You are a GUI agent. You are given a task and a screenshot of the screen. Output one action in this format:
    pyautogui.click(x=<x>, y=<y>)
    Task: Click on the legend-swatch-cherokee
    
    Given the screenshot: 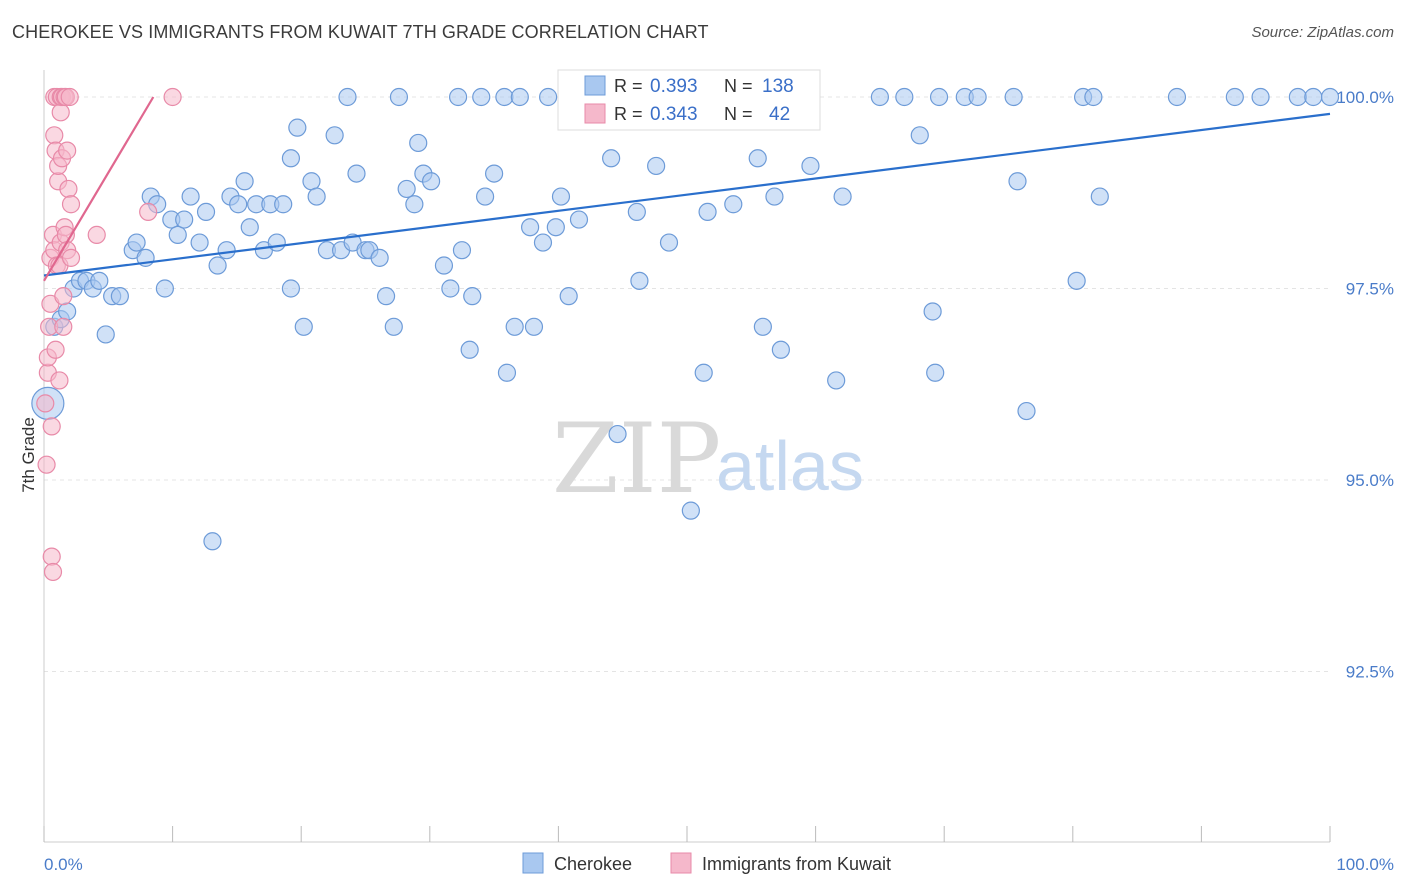 What is the action you would take?
    pyautogui.click(x=595, y=85)
    